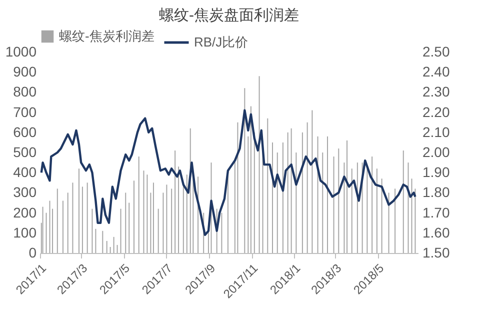 The image size is (496, 336). What do you see at coordinates (229, 15) in the screenshot?
I see `chart-title: 螺纹-焦炭盘面利润差` at bounding box center [229, 15].